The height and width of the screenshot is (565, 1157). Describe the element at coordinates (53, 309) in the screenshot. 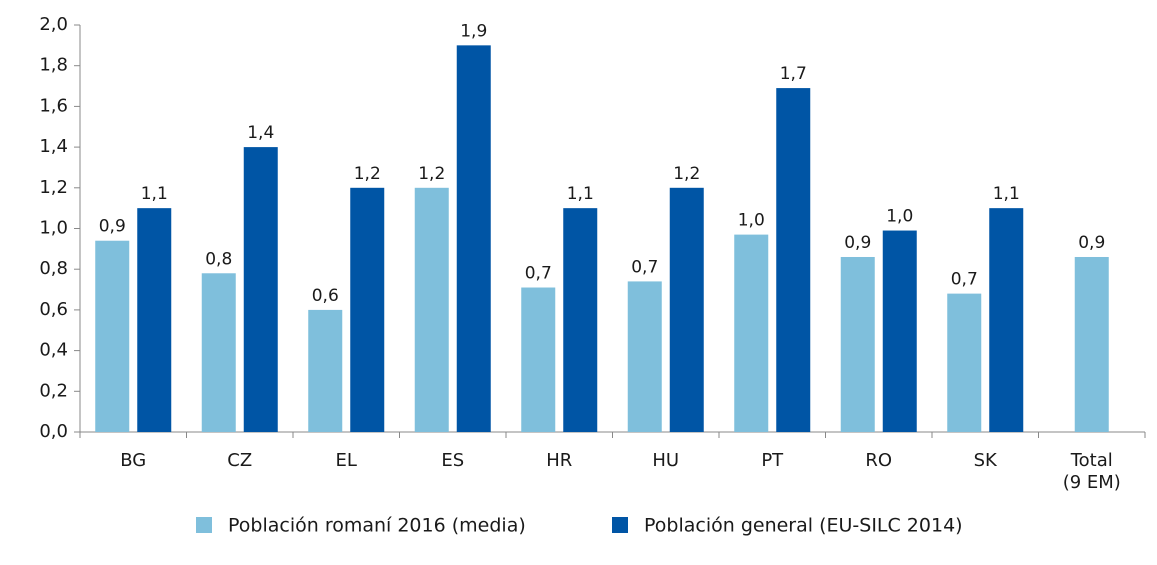

I see `y-tick-label: 0,6` at that location.